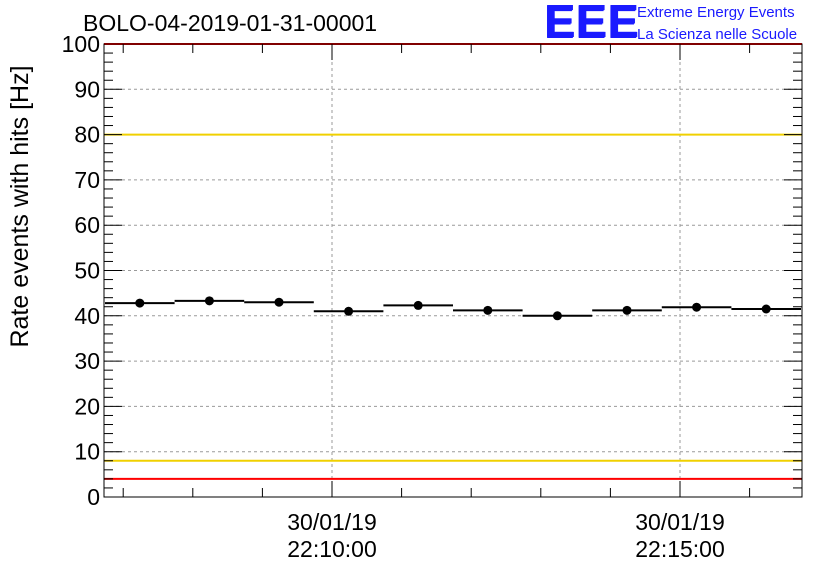 The height and width of the screenshot is (572, 836). I want to click on y-tick-label: 90, so click(87, 89).